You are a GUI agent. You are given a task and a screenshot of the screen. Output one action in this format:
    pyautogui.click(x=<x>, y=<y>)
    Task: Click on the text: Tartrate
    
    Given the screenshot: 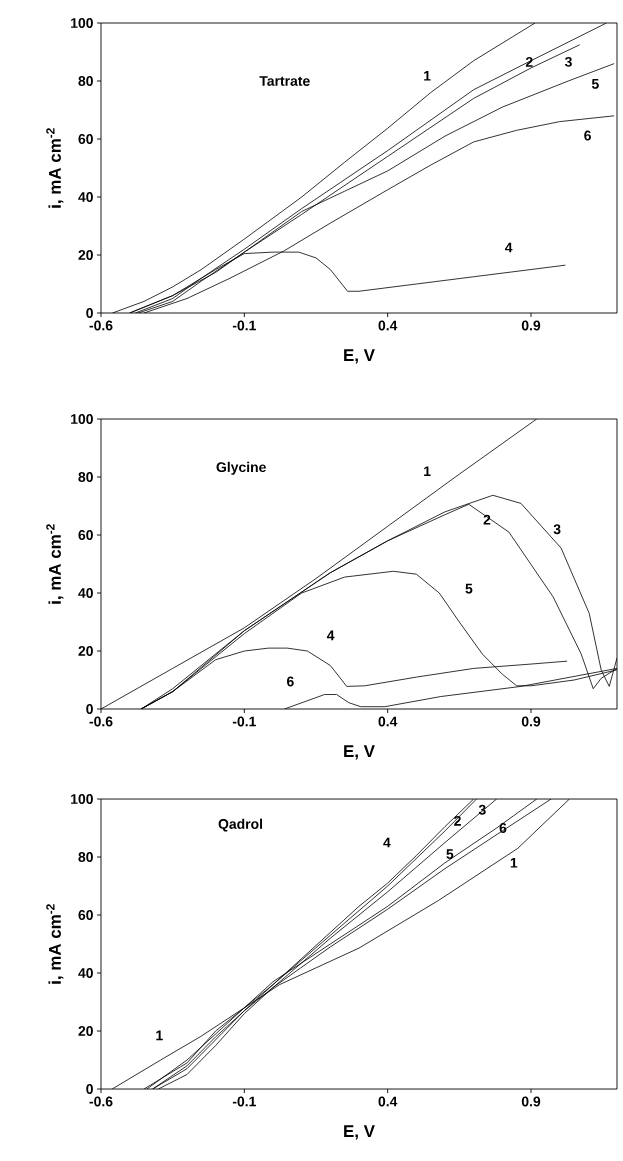 What is the action you would take?
    pyautogui.click(x=284, y=81)
    